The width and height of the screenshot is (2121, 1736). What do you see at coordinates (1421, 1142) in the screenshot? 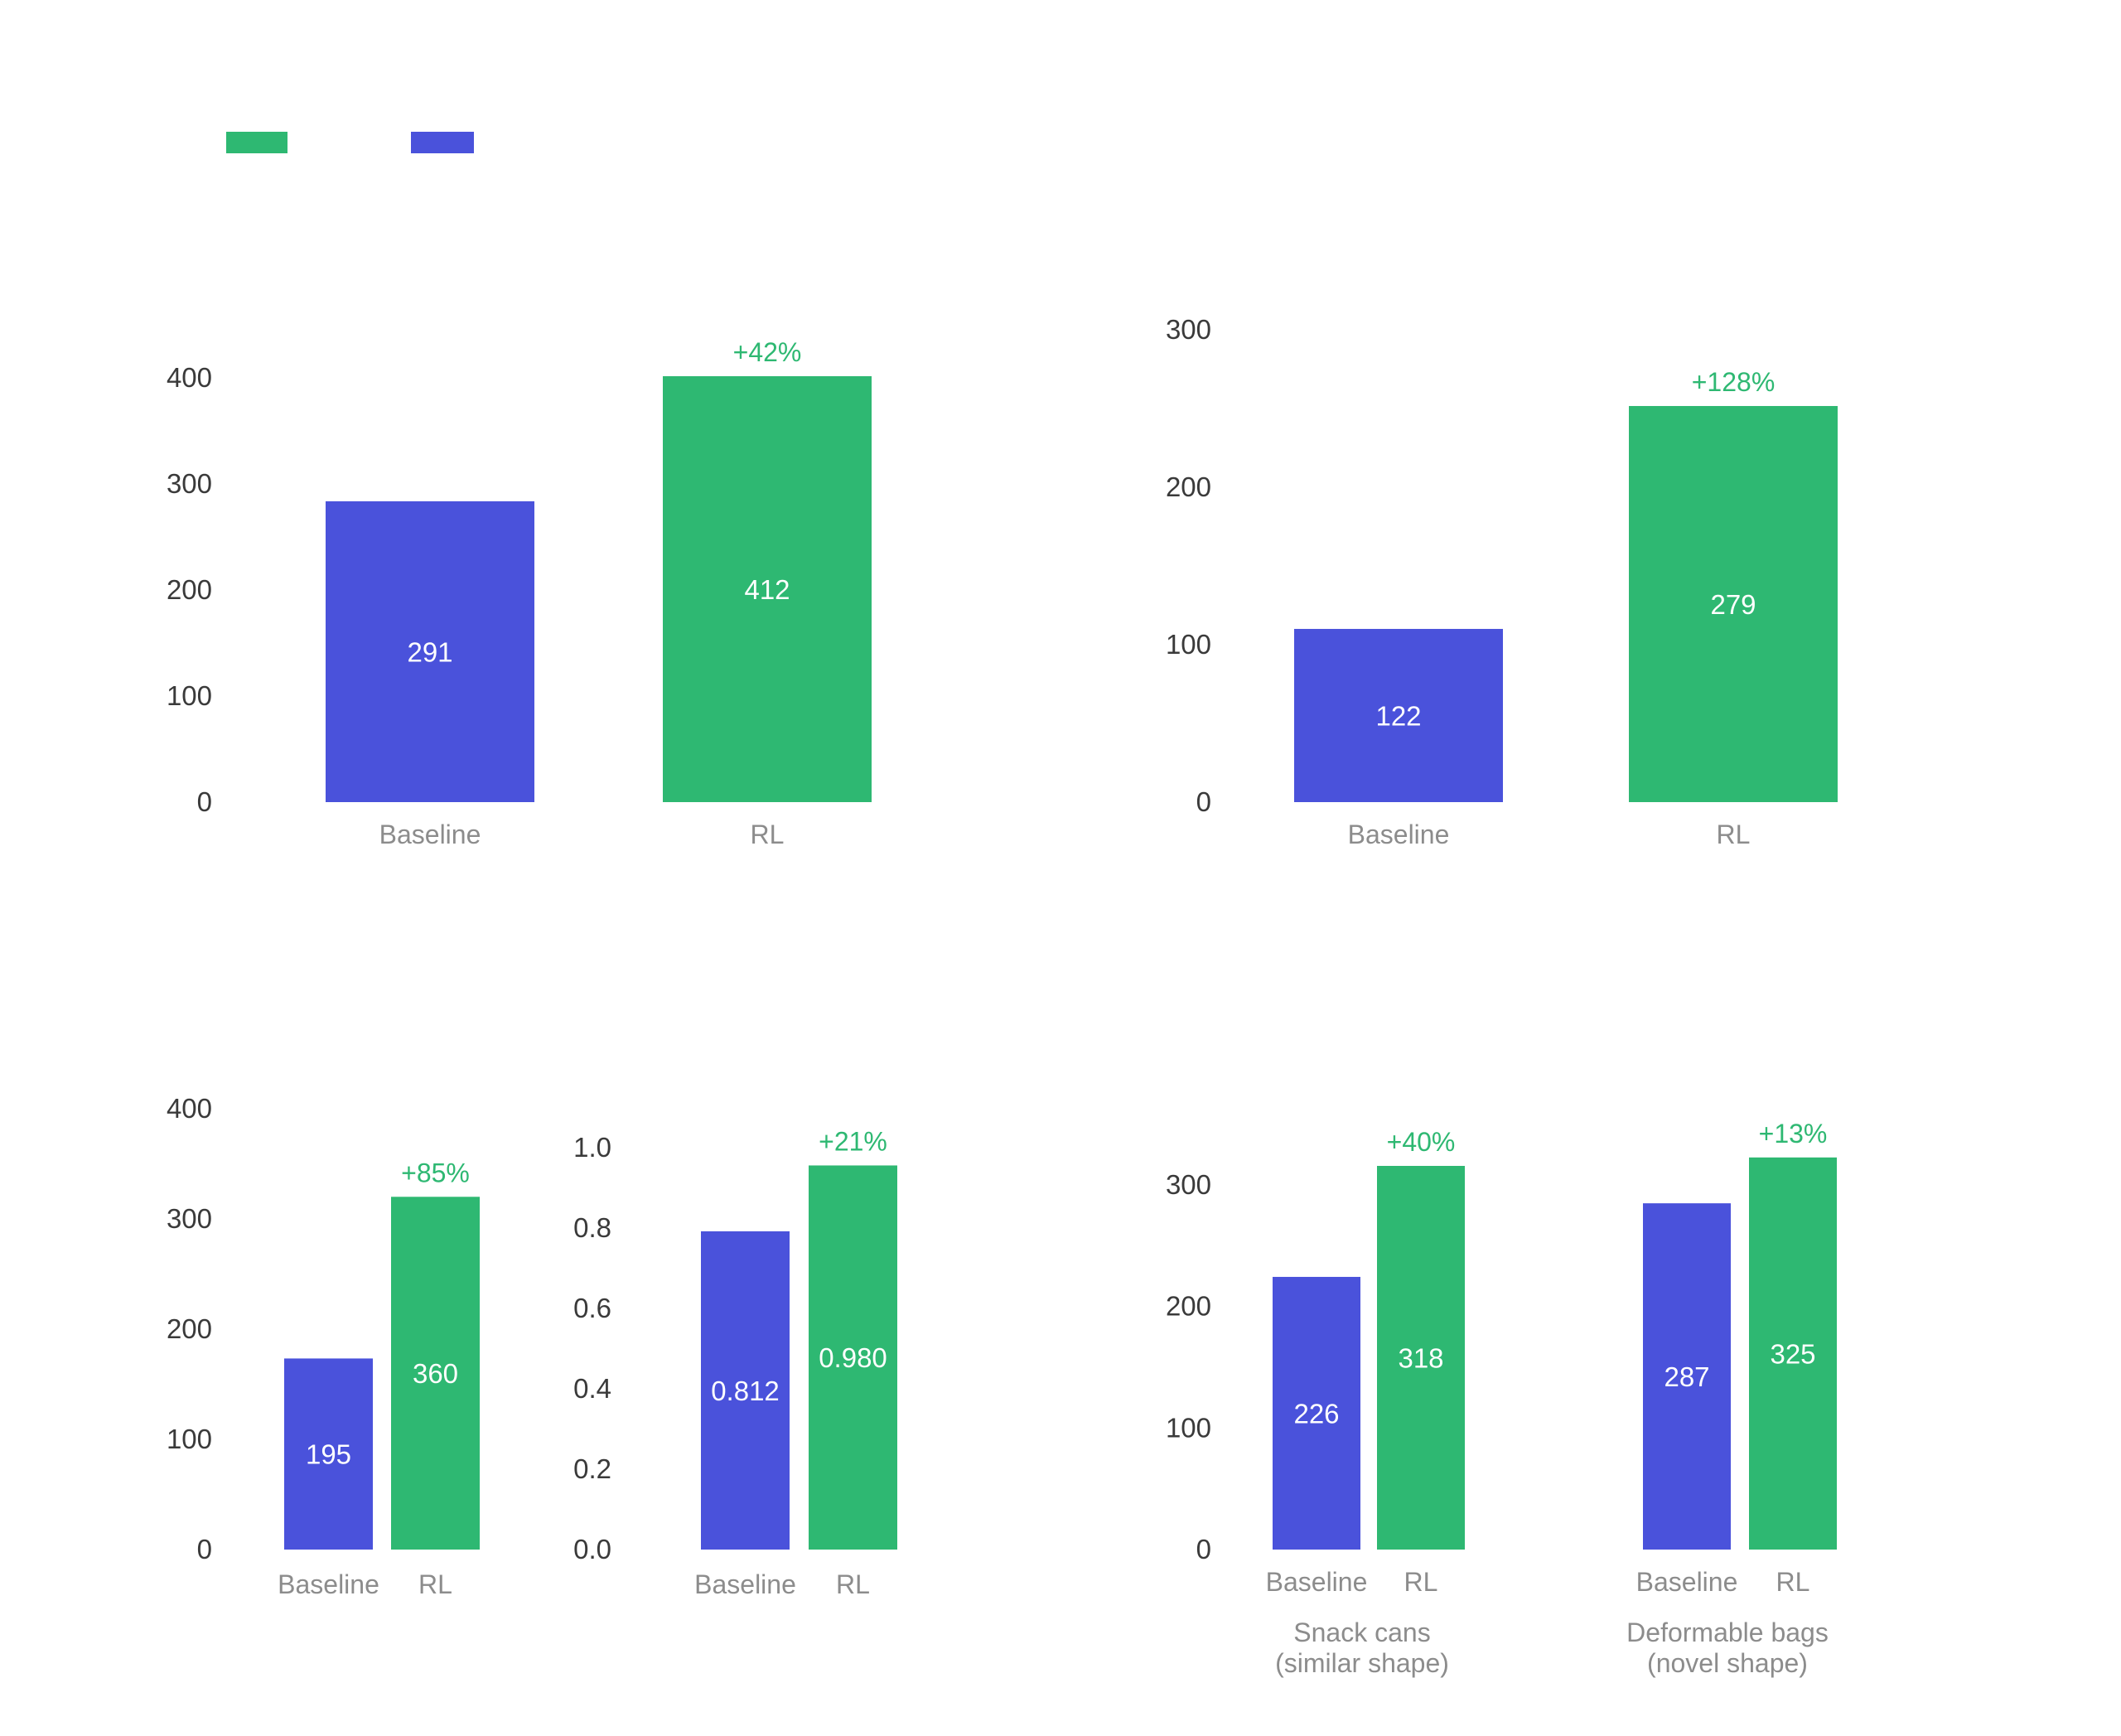
I see `improvement-label: +40%` at bounding box center [1421, 1142].